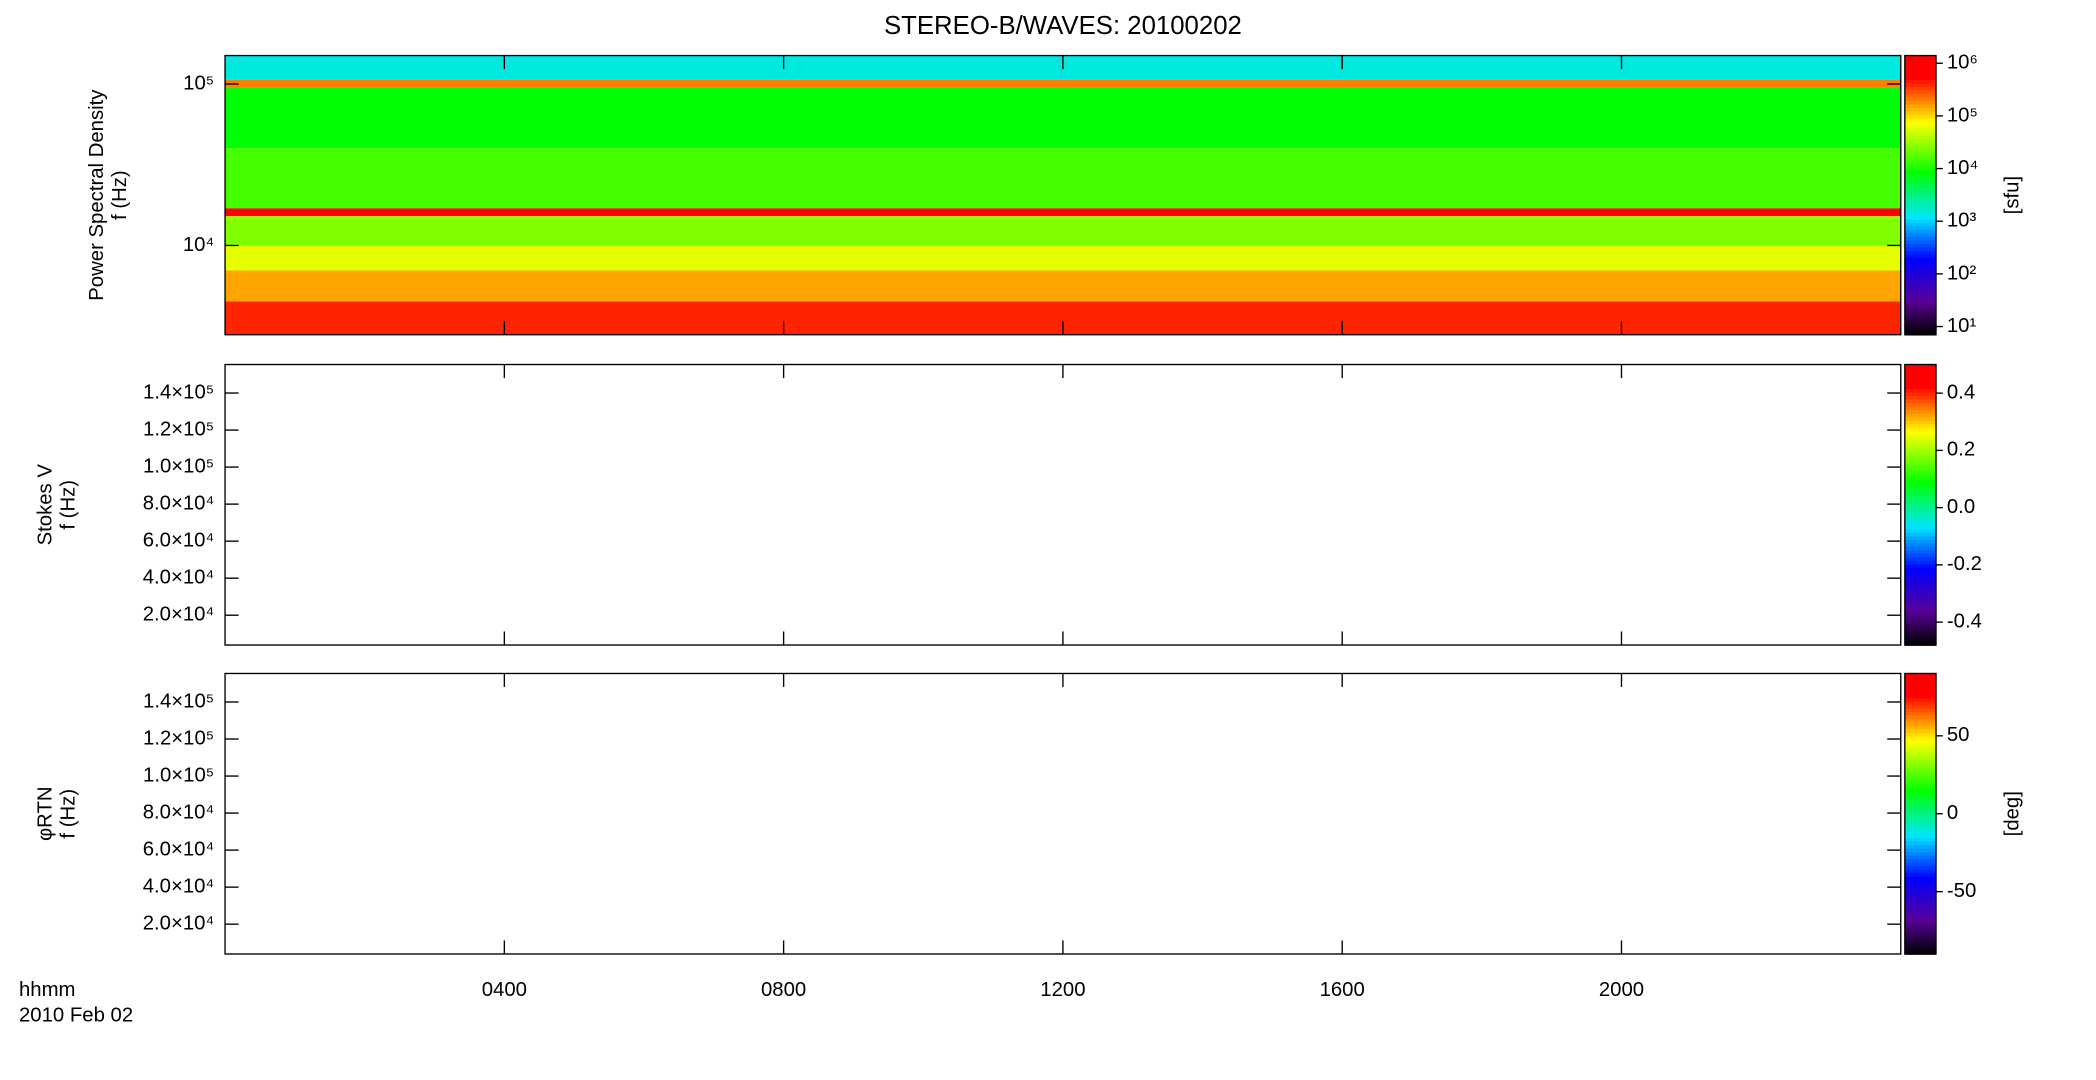 This screenshot has height=1080, width=2096. Describe the element at coordinates (1920, 504) in the screenshot. I see `colorbar-frame` at that location.